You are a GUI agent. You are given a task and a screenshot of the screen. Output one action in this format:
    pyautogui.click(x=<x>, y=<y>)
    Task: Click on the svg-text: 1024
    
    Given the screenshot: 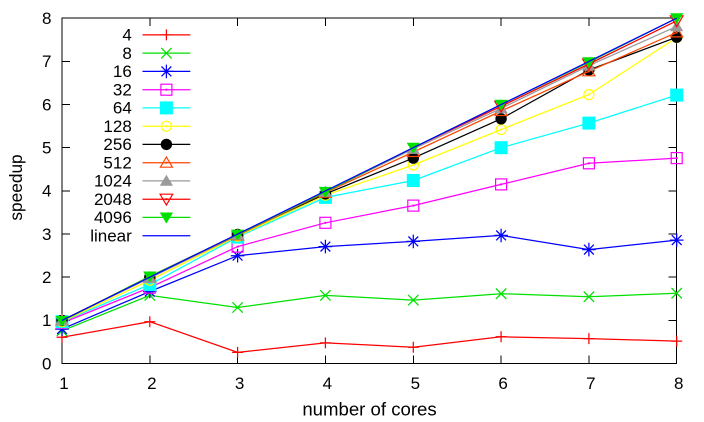 What is the action you would take?
    pyautogui.click(x=113, y=181)
    